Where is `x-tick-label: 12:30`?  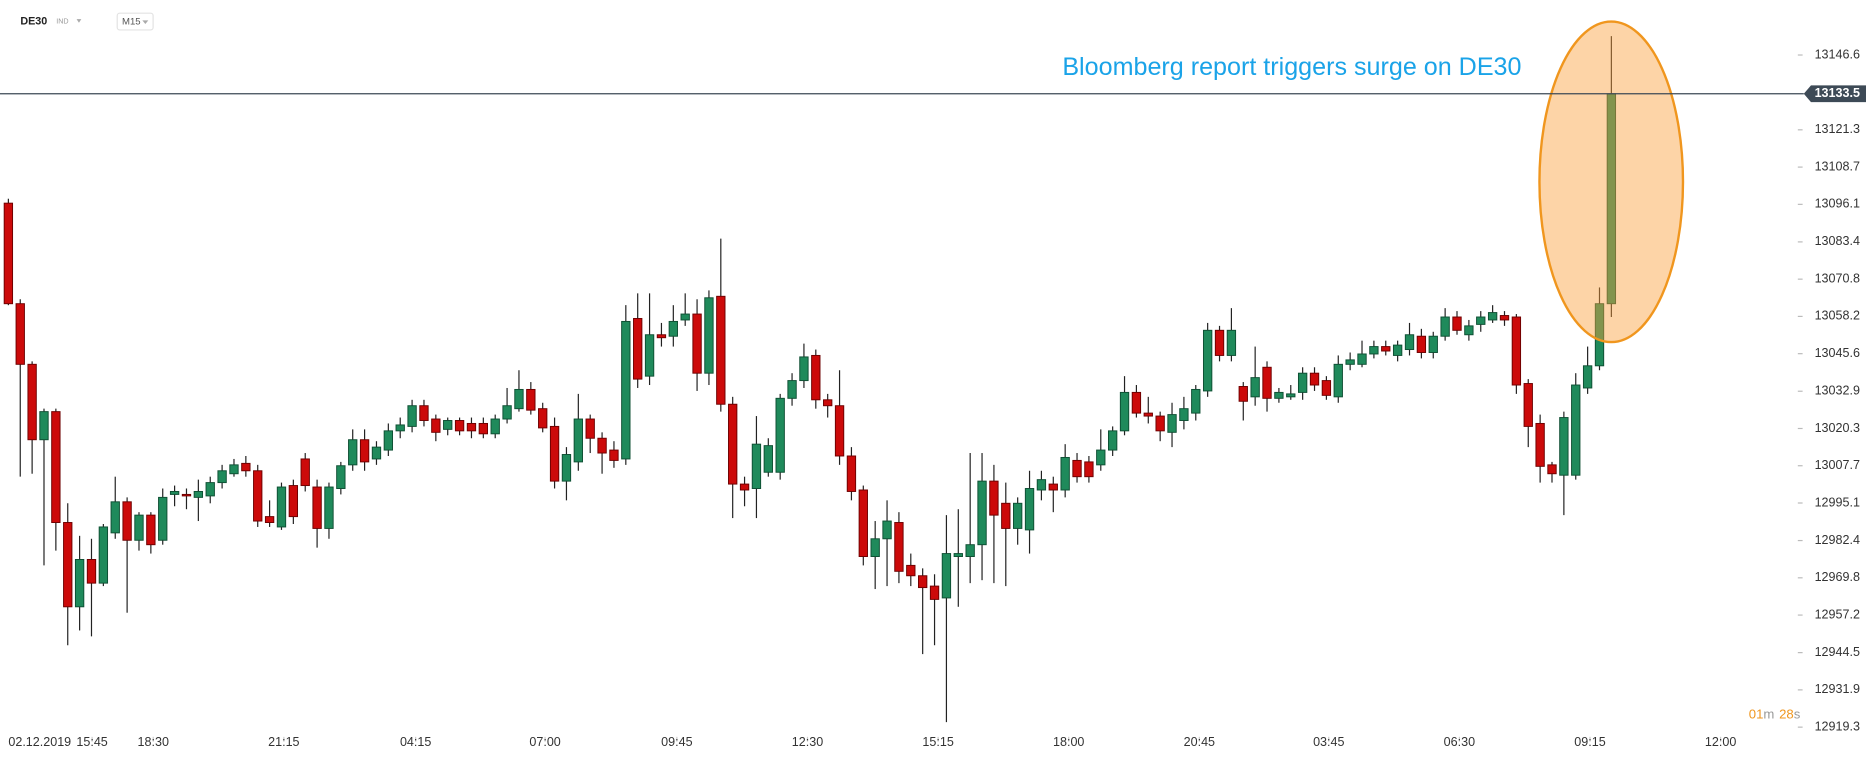
x-tick-label: 12:30 is located at coordinates (807, 742).